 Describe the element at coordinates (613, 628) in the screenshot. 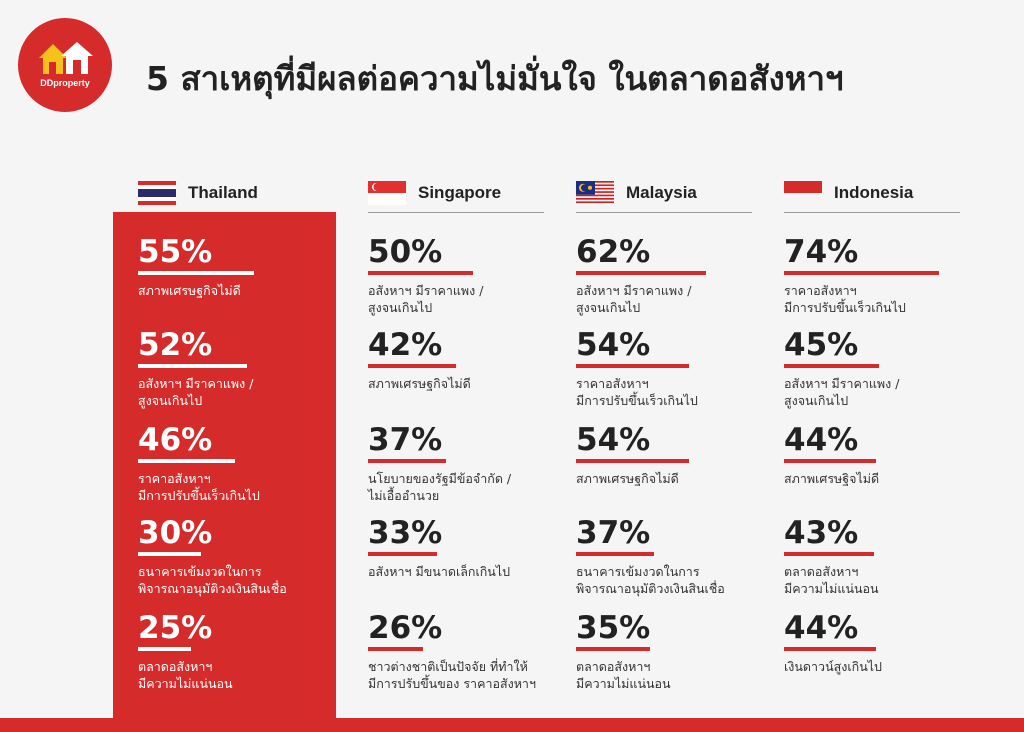

I see `data-label: 35%` at that location.